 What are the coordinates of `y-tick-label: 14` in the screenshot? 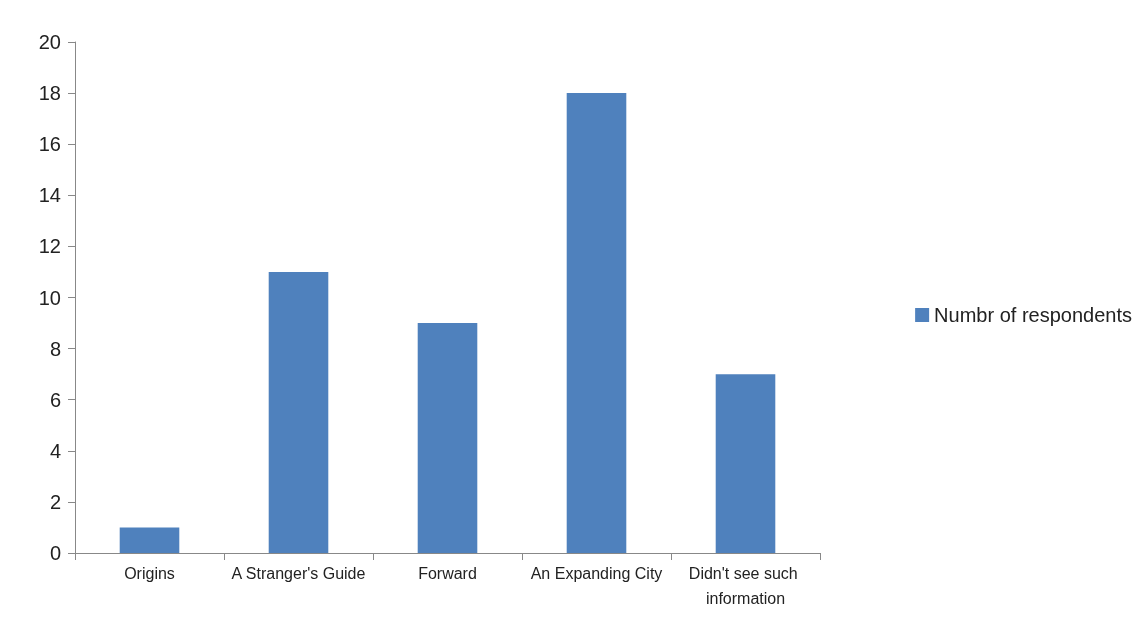 It's located at (49, 195).